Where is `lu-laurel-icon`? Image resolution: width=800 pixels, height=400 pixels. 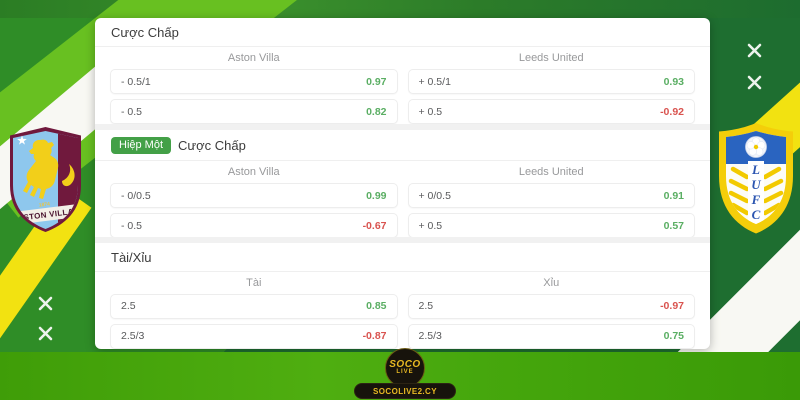
lu-laurel-icon is located at coordinates (756, 191).